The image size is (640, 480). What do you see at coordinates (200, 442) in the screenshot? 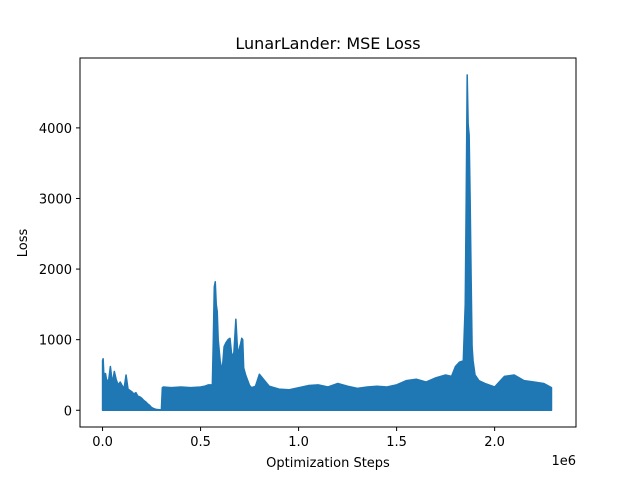
I see `x-tick-label: 0.5` at bounding box center [200, 442].